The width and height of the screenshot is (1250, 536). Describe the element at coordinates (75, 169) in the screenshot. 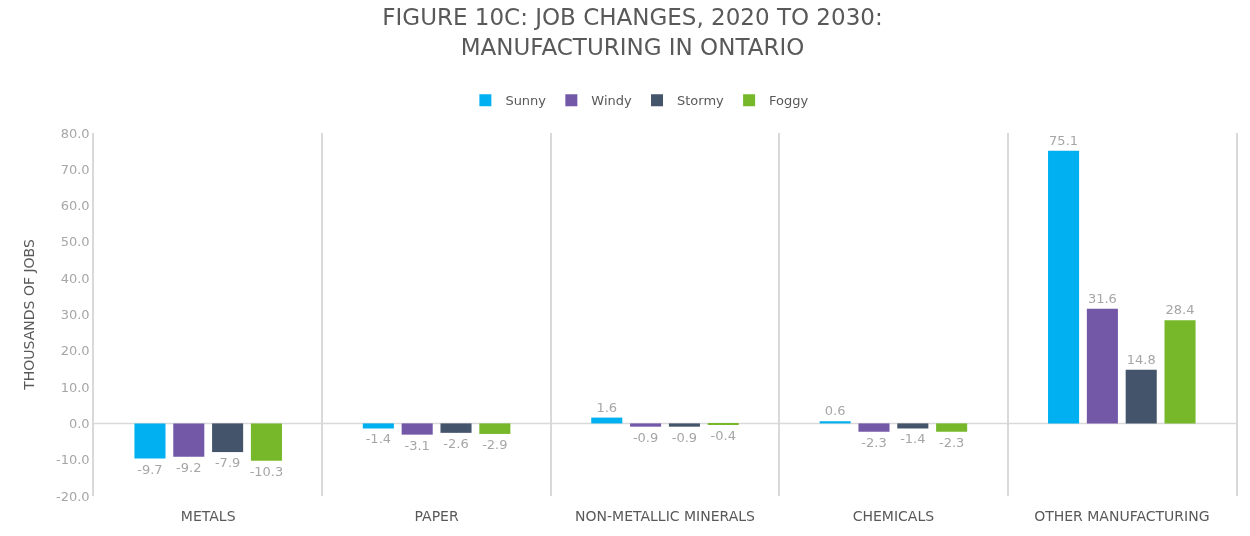

I see `y-tick-label: 70.0` at that location.